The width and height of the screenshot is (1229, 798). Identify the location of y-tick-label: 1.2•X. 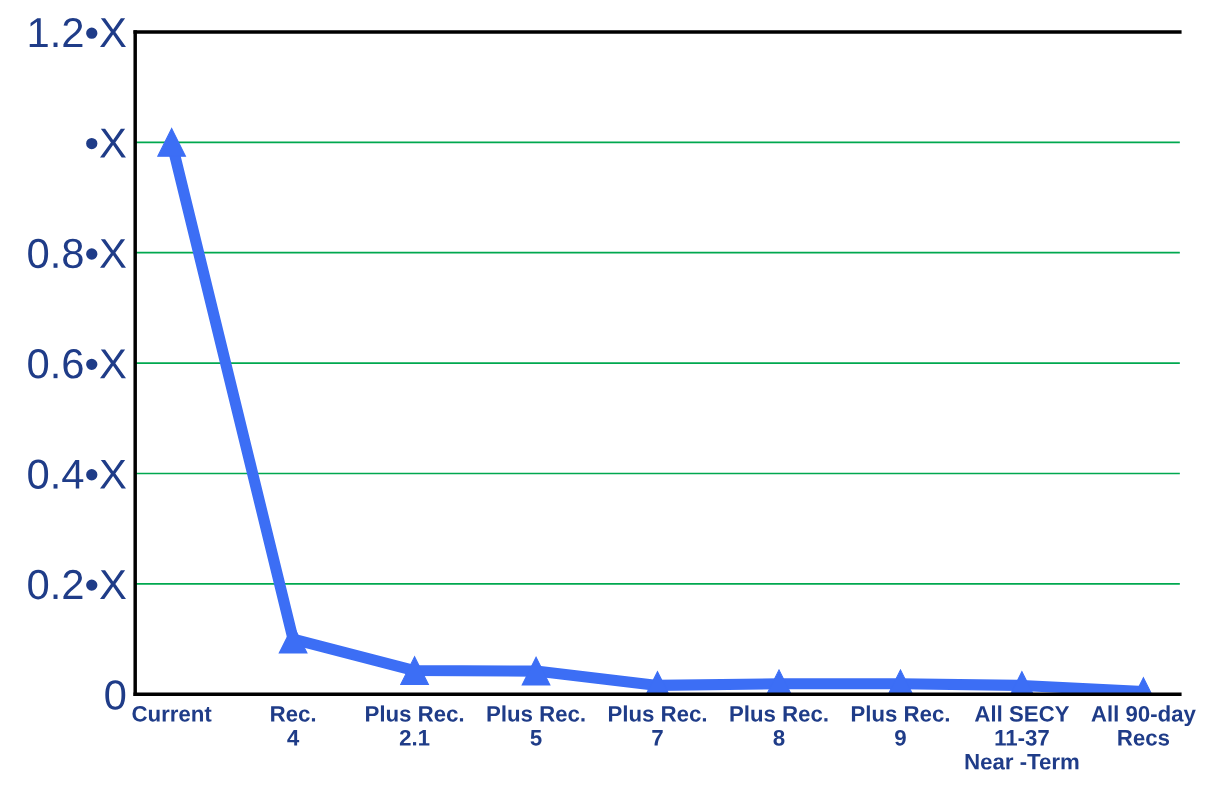
(77, 32).